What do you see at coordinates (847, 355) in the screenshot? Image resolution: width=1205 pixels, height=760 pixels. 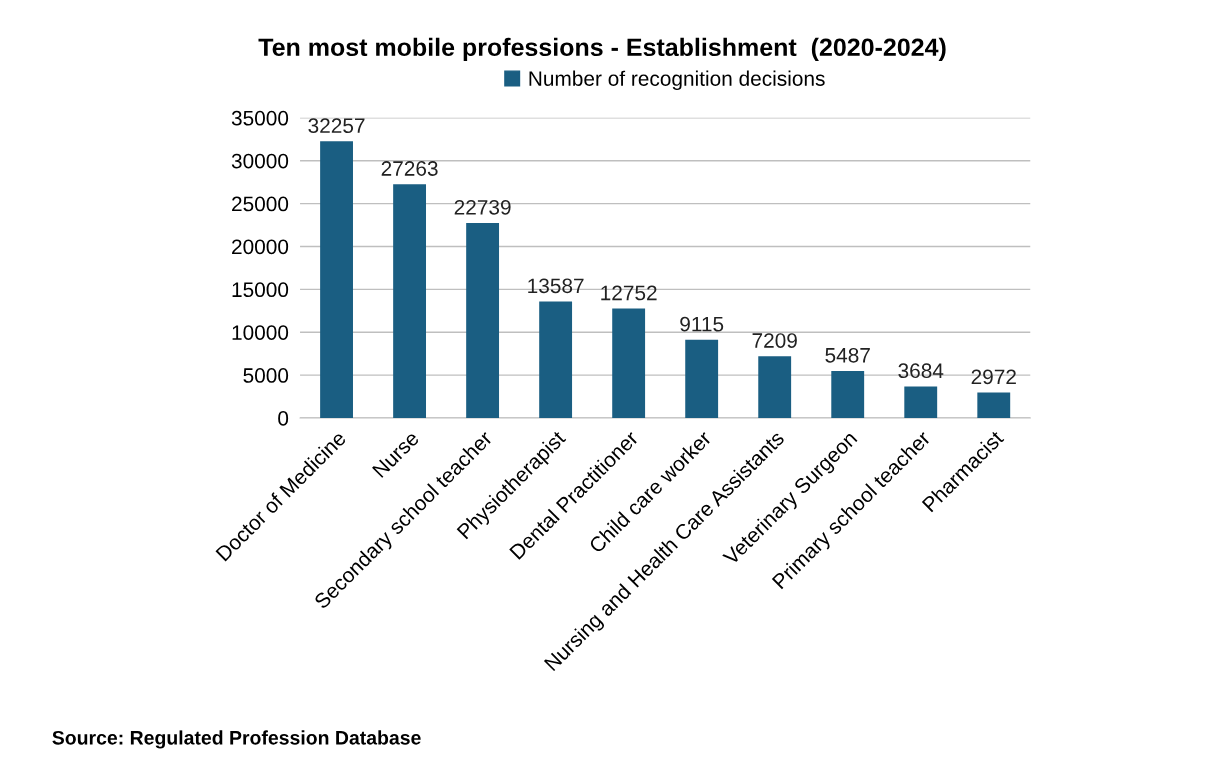 I see `data-label: 5487` at bounding box center [847, 355].